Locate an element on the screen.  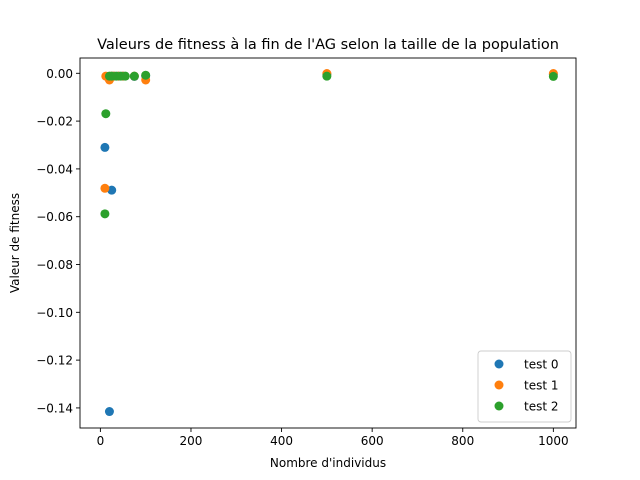
x-tick-label: 600 is located at coordinates (372, 441).